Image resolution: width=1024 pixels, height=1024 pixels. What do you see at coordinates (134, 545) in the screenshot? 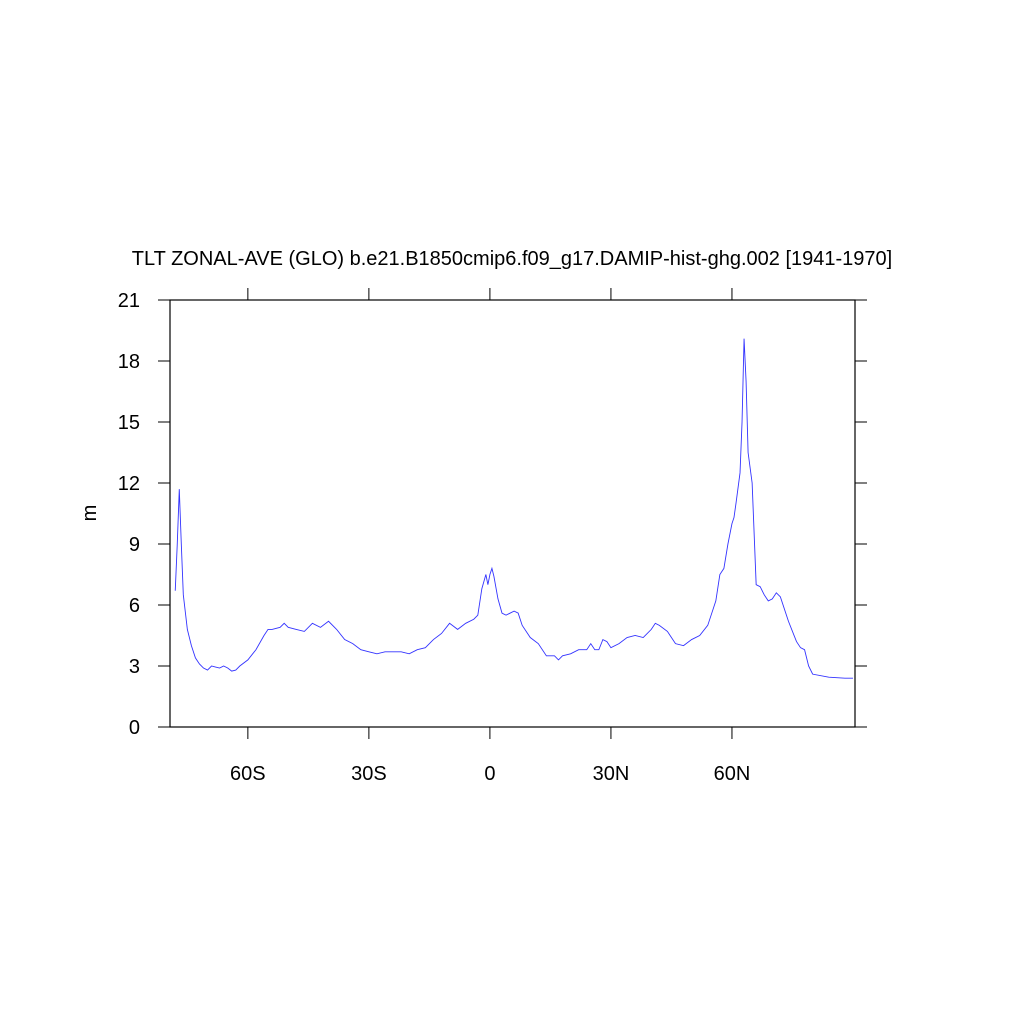
I see `y-tick-label: 9` at bounding box center [134, 545].